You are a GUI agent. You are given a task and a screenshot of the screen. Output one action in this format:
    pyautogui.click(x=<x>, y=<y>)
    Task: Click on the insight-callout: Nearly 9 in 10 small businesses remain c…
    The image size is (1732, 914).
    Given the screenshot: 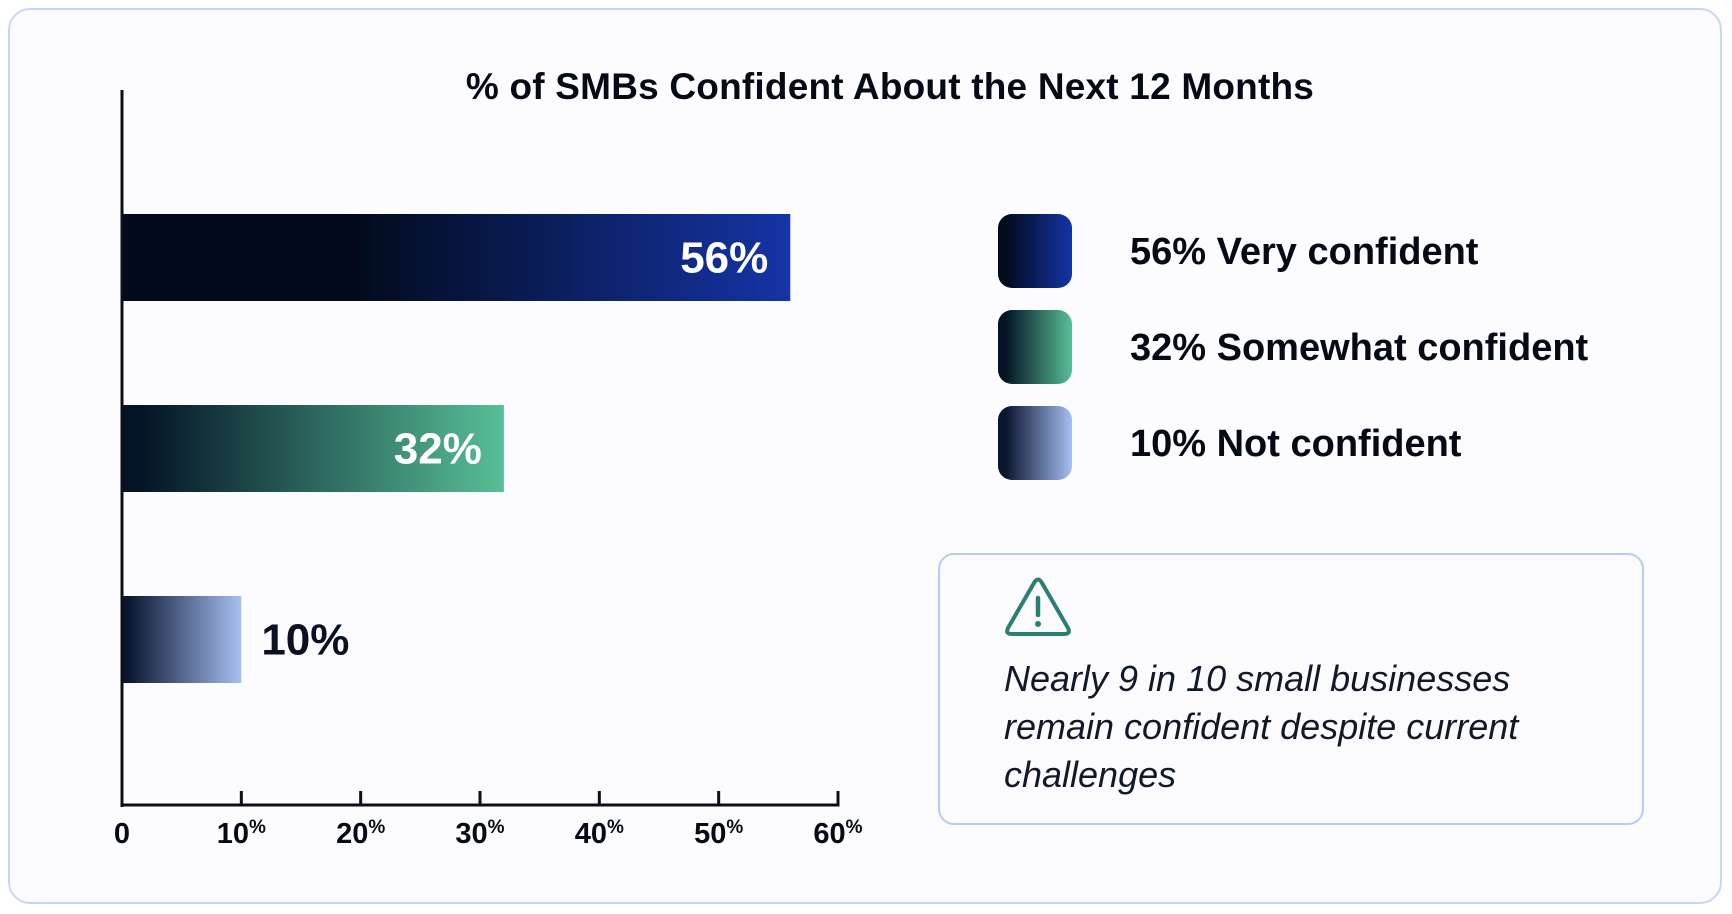 What is the action you would take?
    pyautogui.click(x=1291, y=689)
    